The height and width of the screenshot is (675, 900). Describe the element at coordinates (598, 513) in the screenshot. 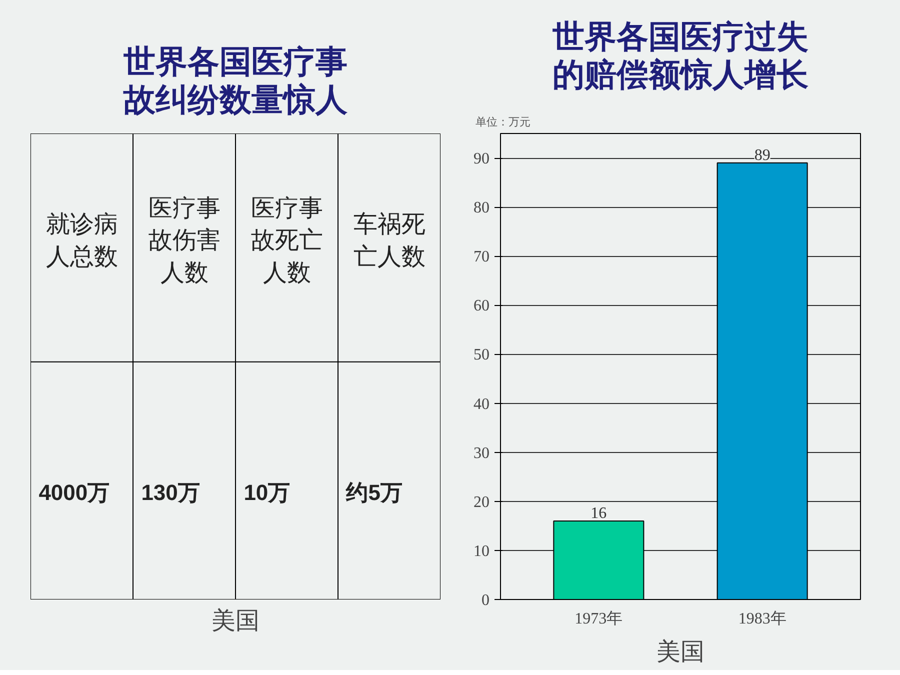

I see `data-label: 16` at that location.